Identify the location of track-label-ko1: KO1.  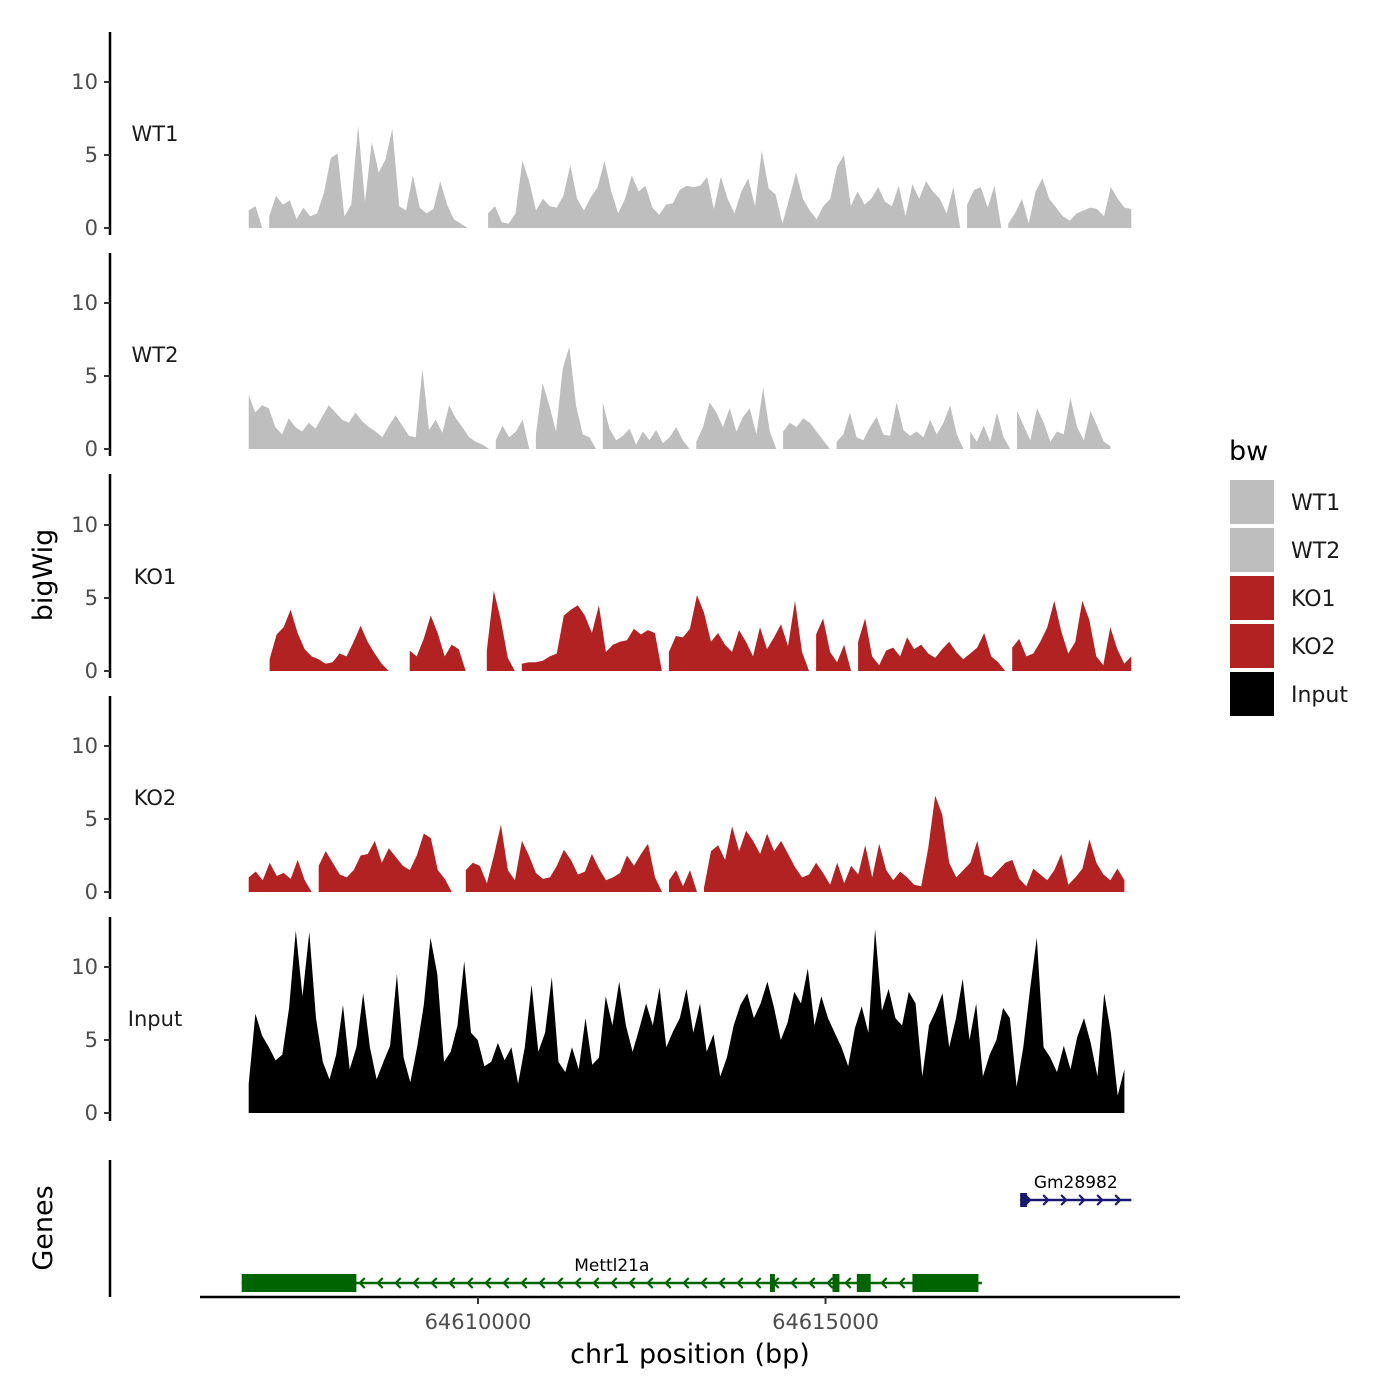
(155, 577).